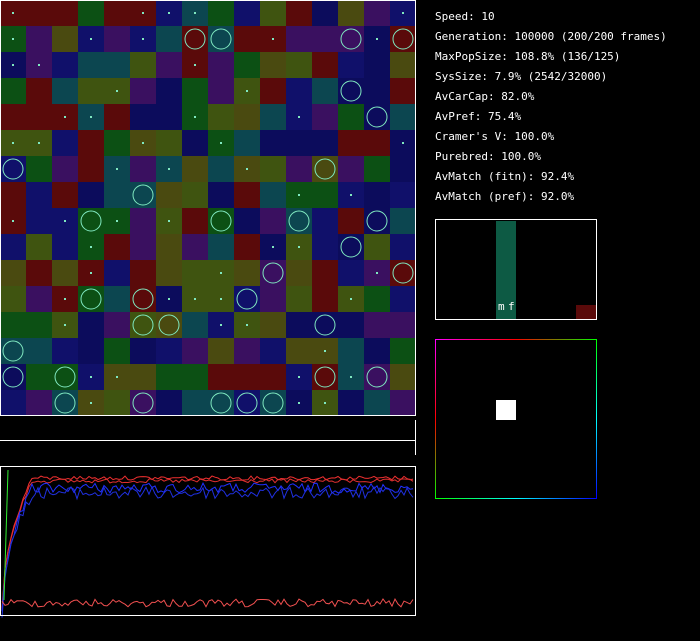  I want to click on hist-label: m, so click(501, 306).